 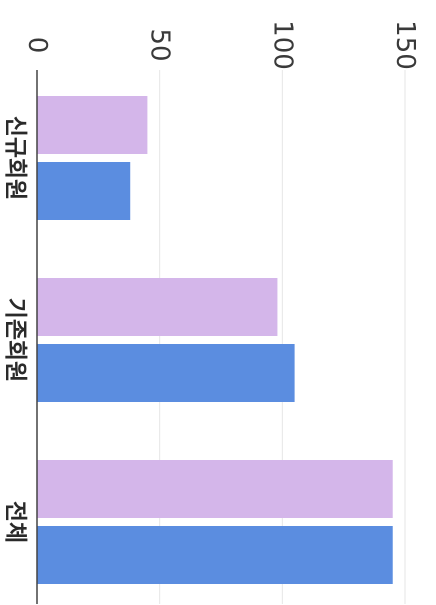 I want to click on tick-label: 0, so click(x=37, y=45).